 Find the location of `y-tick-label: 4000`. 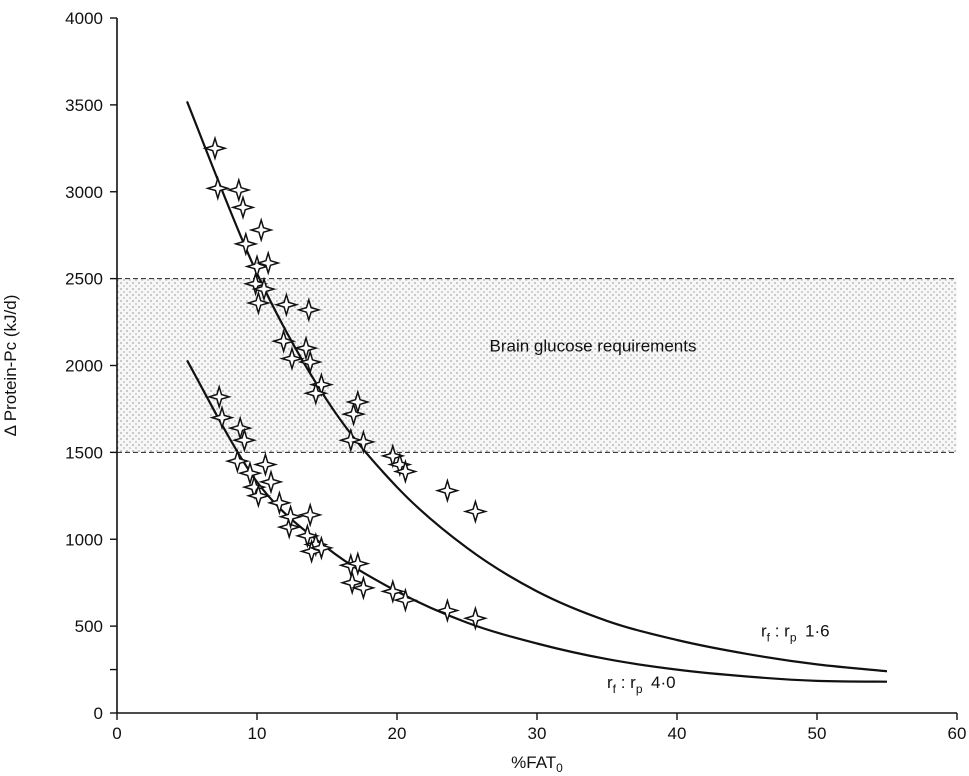

y-tick-label: 4000 is located at coordinates (84, 18).